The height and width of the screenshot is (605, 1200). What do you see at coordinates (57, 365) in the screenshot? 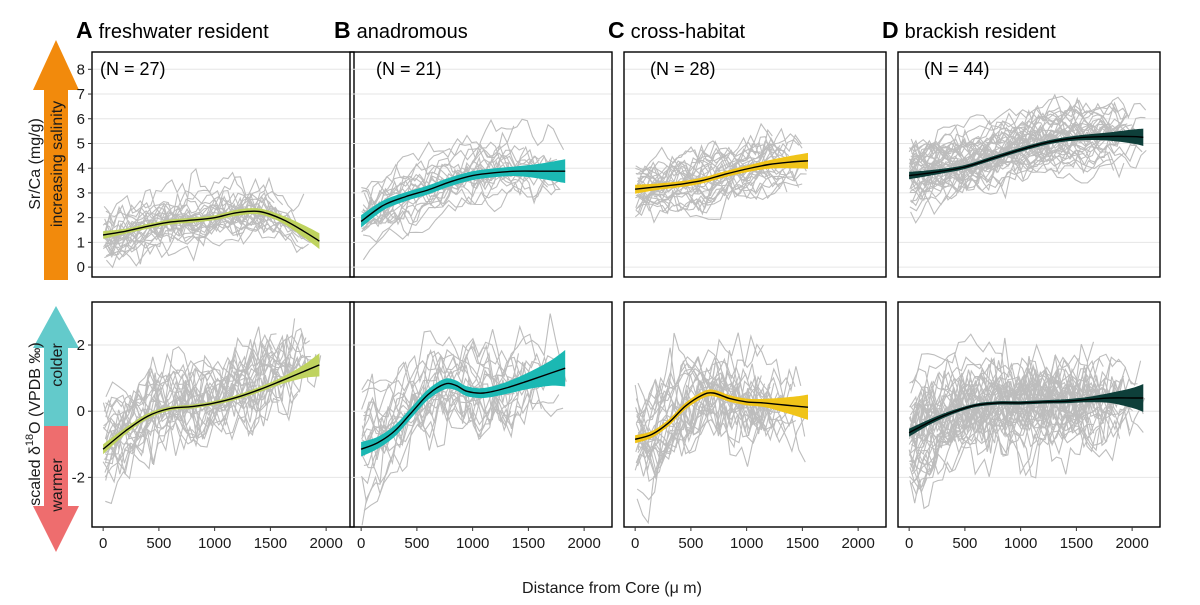
I see `colder-arrow-label: colder` at bounding box center [57, 365].